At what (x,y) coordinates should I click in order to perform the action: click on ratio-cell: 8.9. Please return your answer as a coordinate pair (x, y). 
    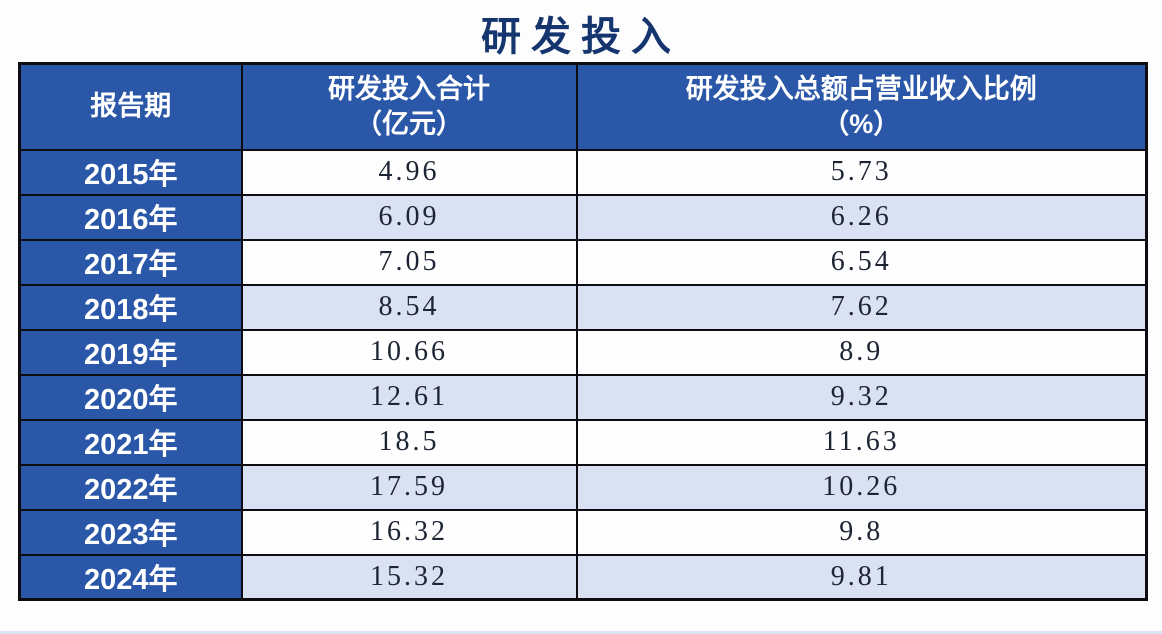
    Looking at the image, I should click on (861, 352).